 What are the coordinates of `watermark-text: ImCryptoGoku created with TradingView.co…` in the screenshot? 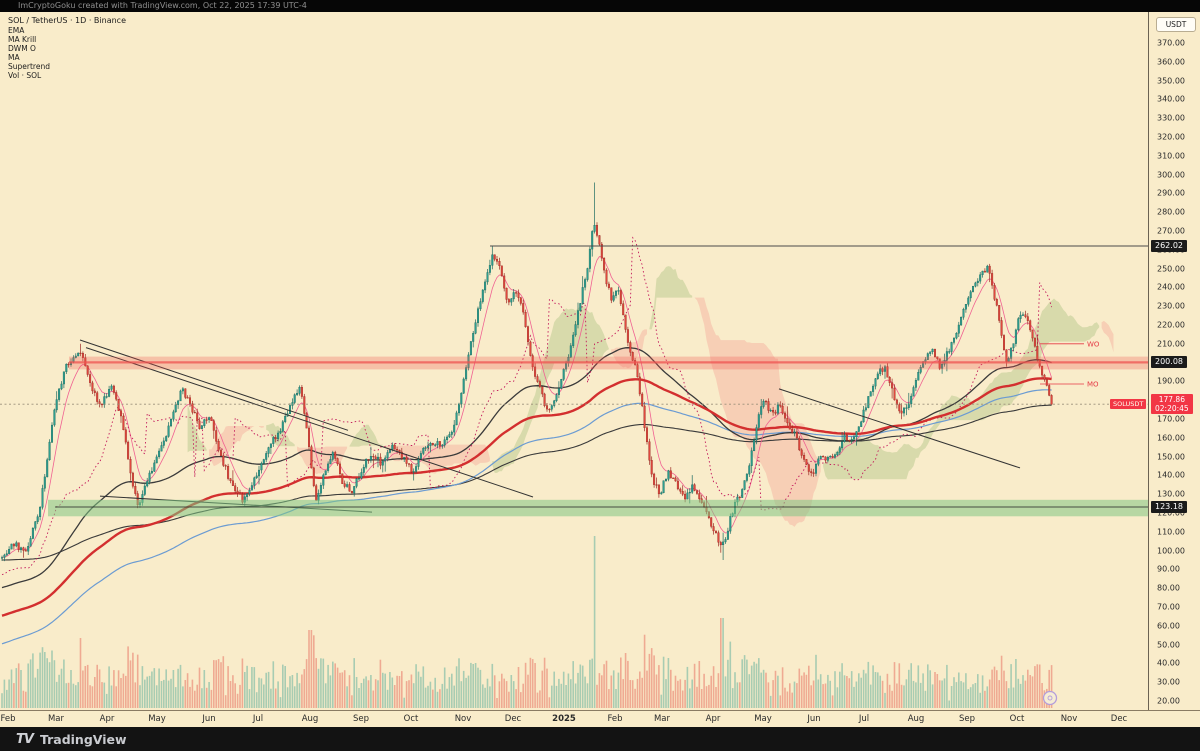 It's located at (162, 5).